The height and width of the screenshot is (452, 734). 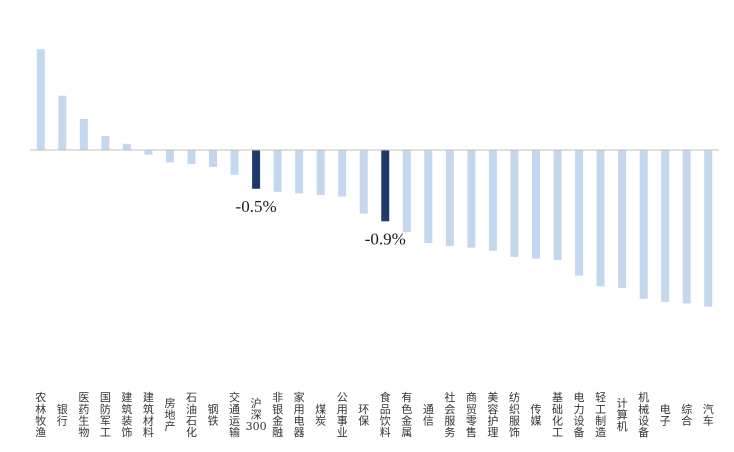 I want to click on category-label-18: 有色金属, so click(x=406, y=414).